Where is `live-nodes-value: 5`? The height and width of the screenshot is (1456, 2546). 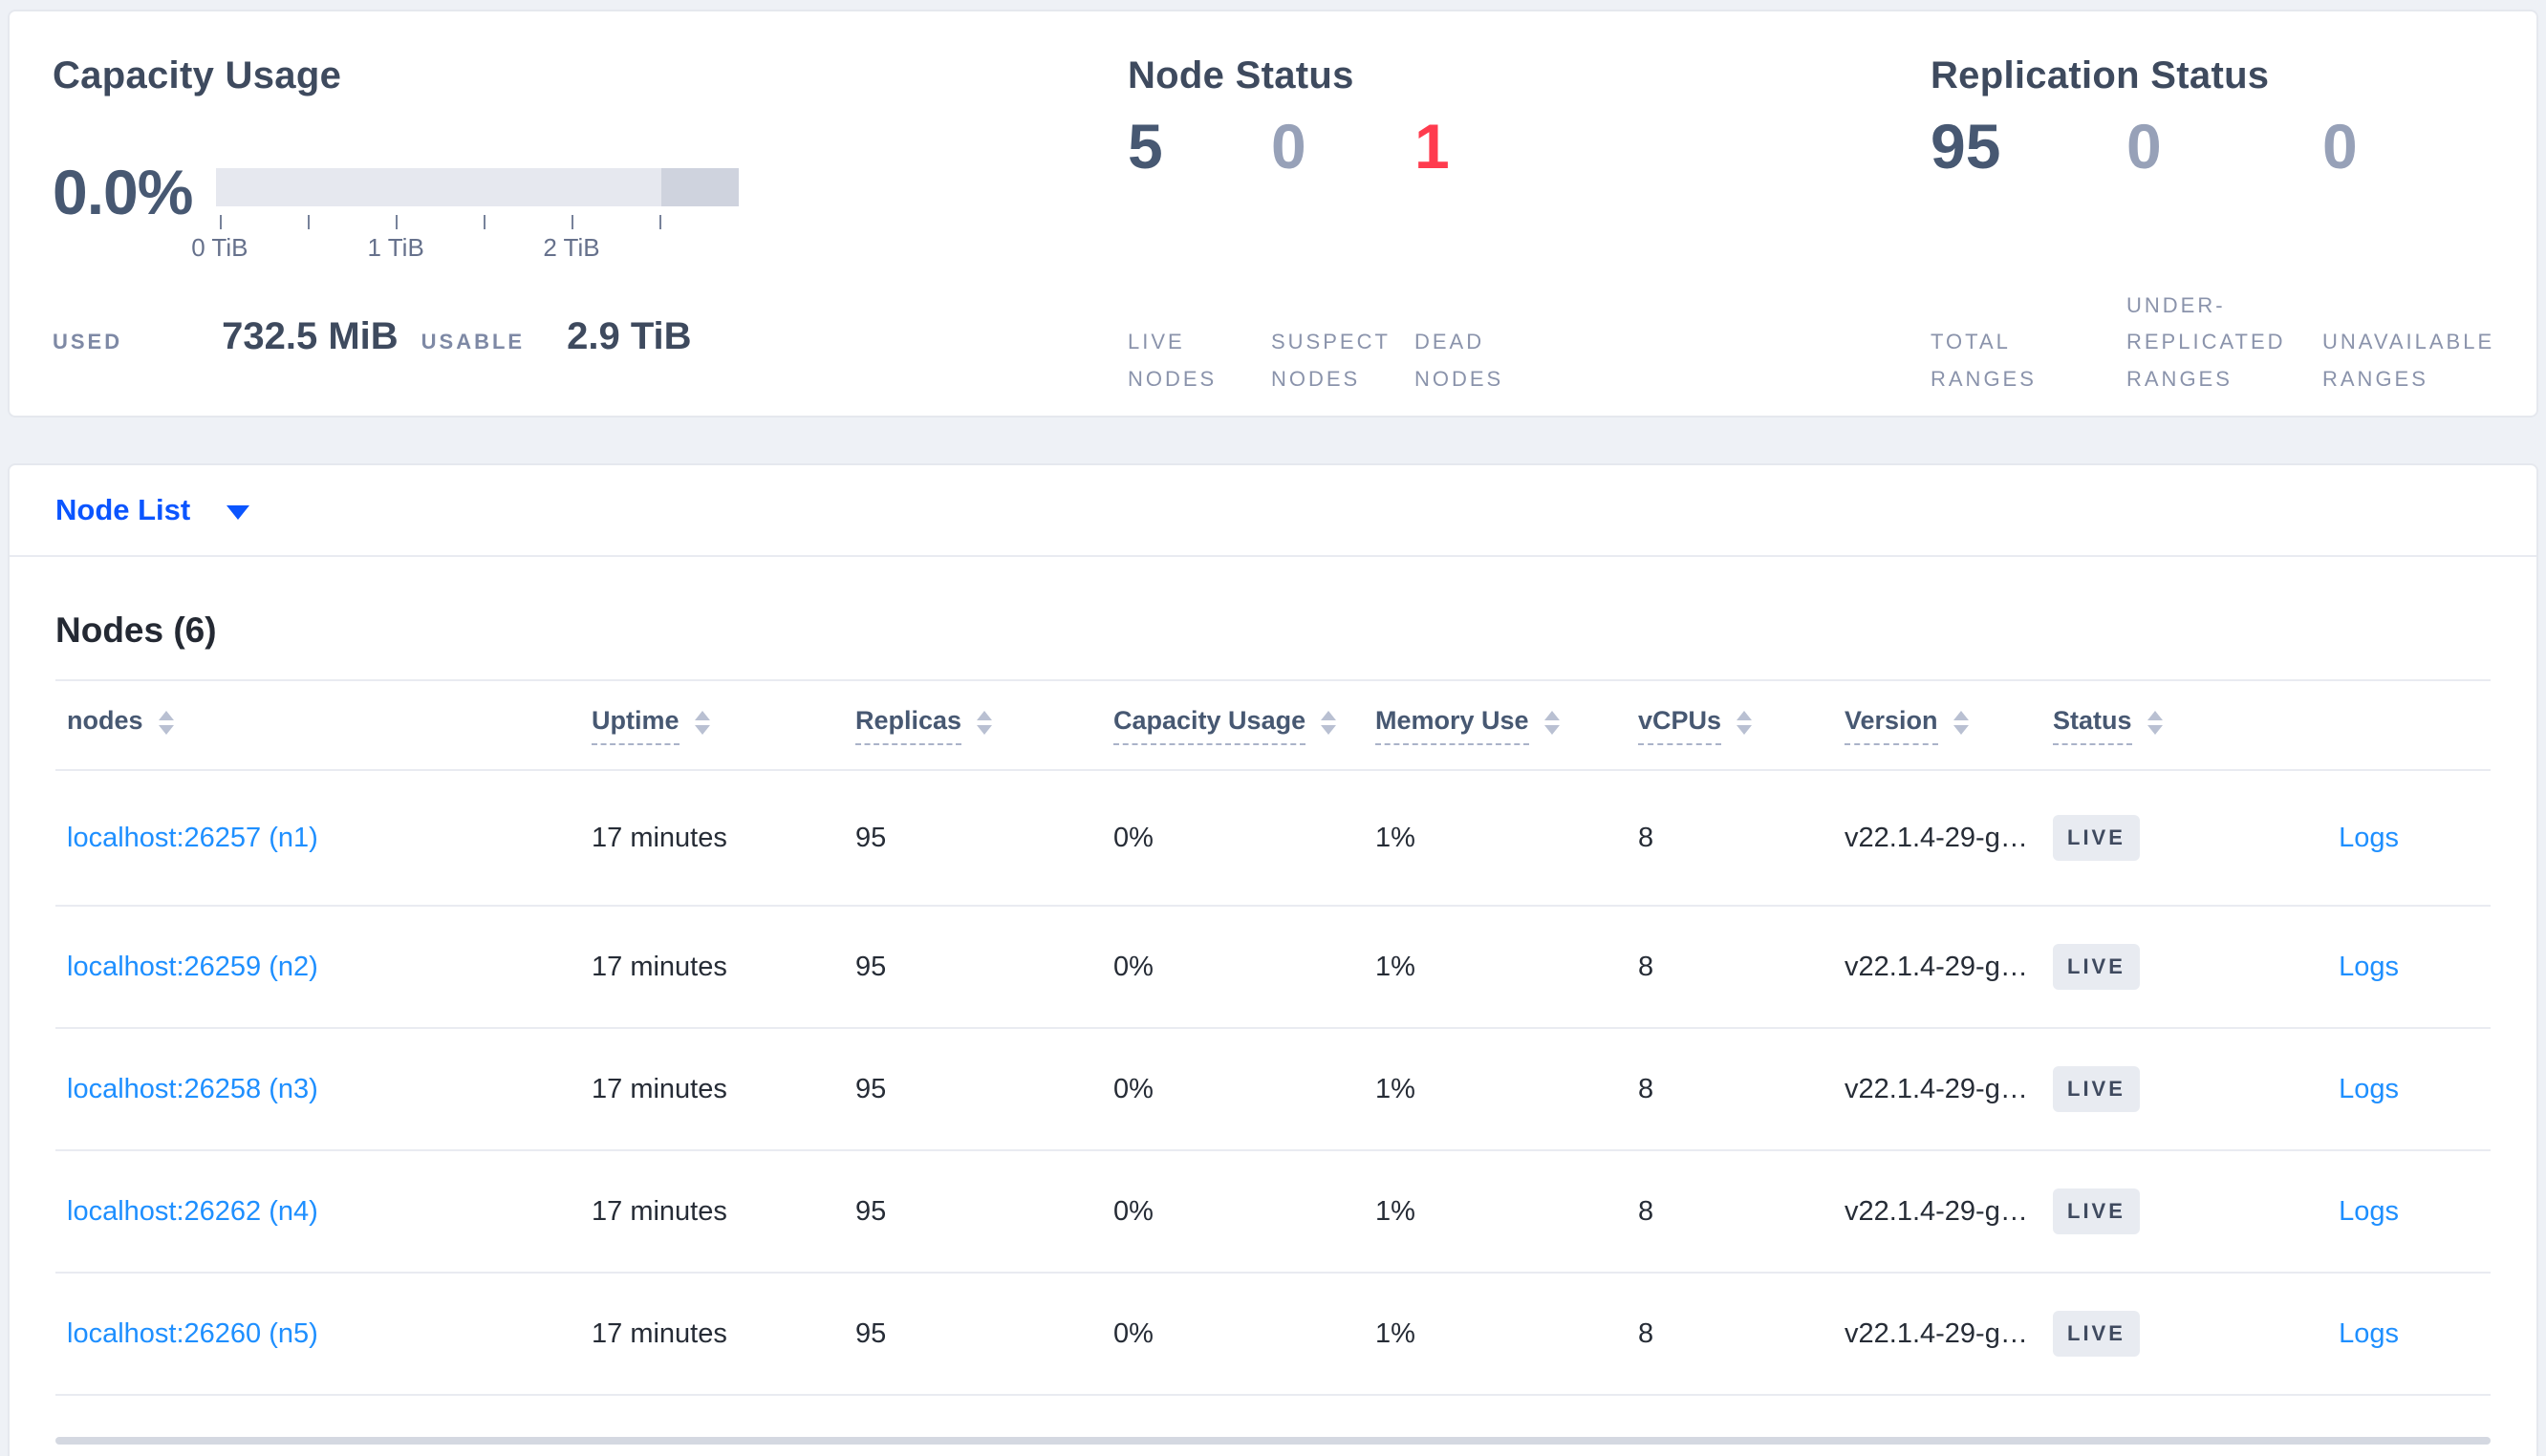 live-nodes-value: 5 is located at coordinates (1145, 146).